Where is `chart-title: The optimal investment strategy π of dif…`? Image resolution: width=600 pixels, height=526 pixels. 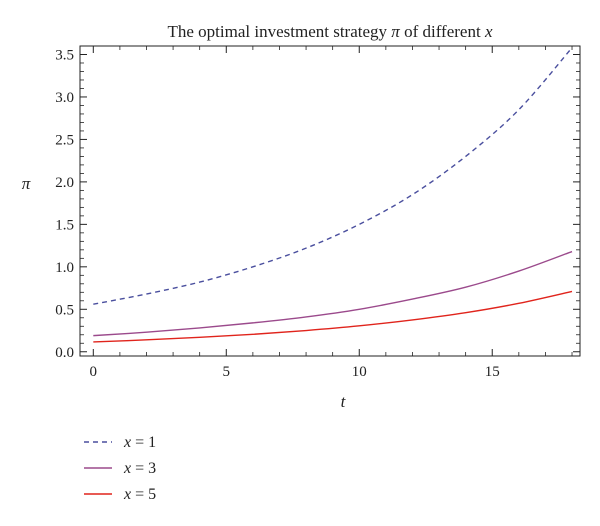
chart-title: The optimal investment strategy π of dif… is located at coordinates (330, 31).